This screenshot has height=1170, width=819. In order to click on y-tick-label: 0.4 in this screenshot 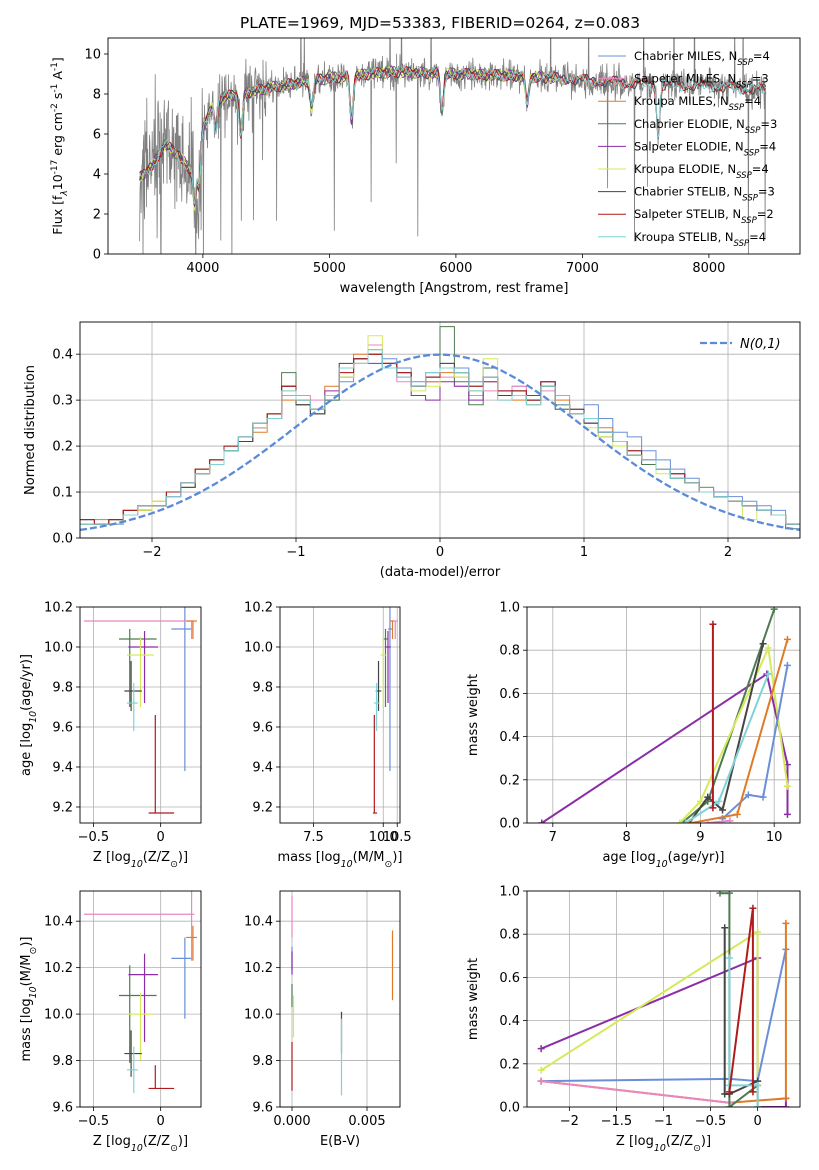, I will do `click(62, 355)`.